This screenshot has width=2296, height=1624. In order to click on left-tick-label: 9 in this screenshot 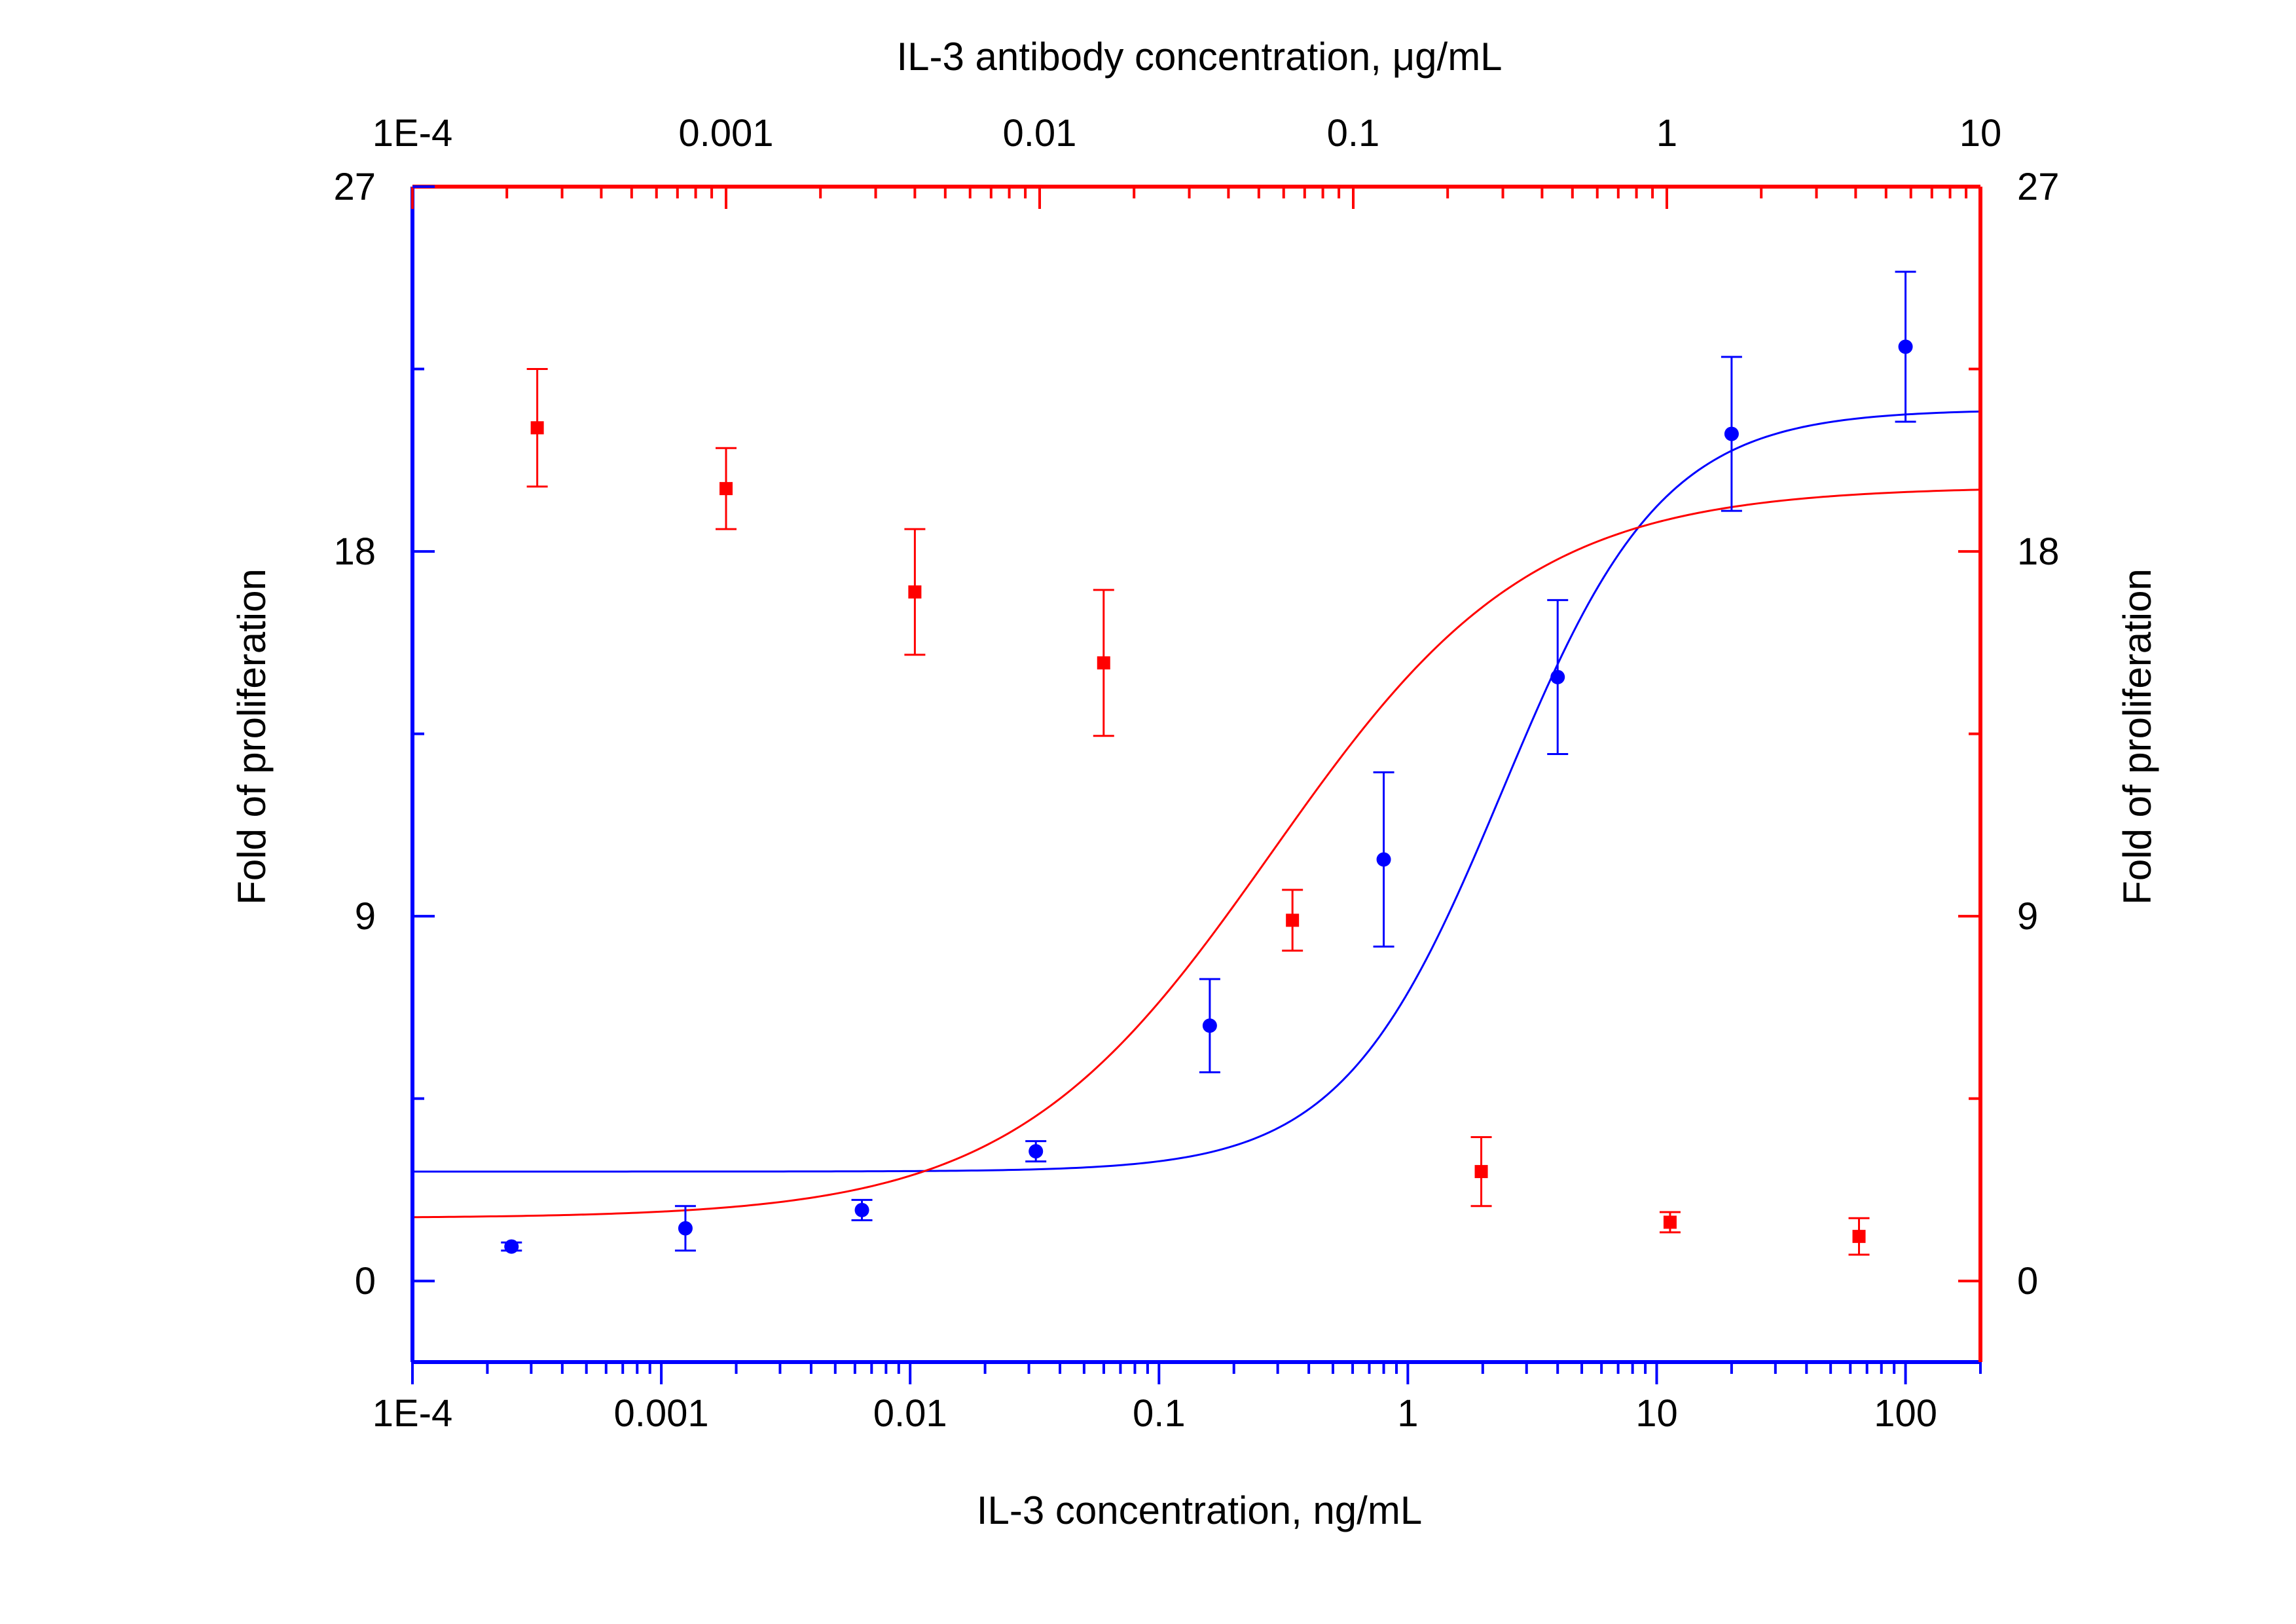, I will do `click(365, 916)`.